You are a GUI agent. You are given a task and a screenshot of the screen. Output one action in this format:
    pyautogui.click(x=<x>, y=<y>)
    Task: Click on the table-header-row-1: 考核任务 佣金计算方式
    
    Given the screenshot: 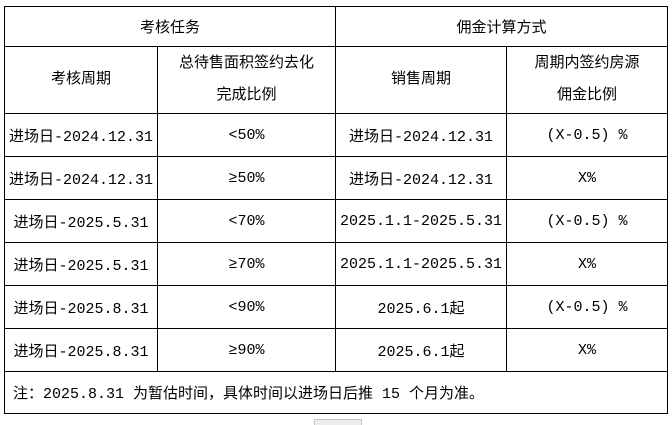 What is the action you would take?
    pyautogui.click(x=336, y=26)
    